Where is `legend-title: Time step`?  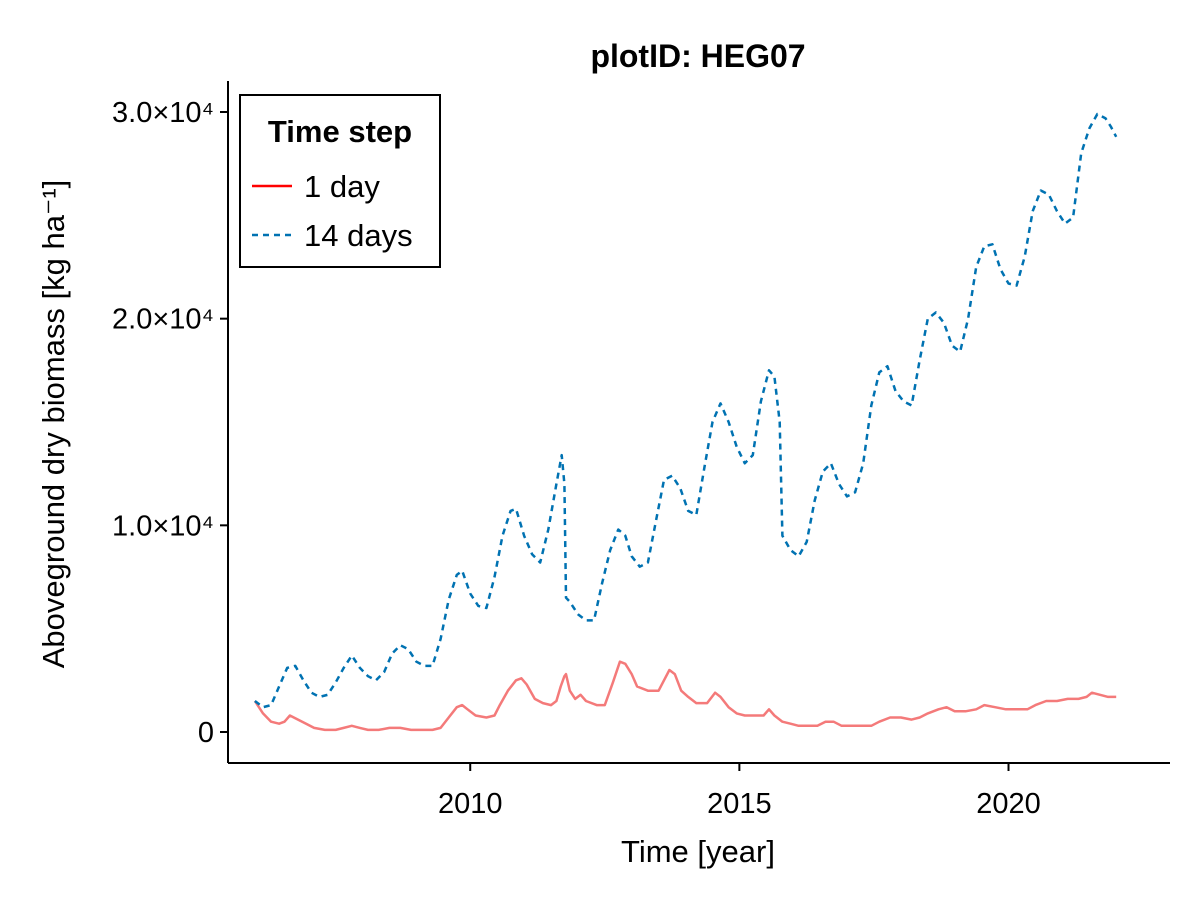
legend-title: Time step is located at coordinates (340, 131).